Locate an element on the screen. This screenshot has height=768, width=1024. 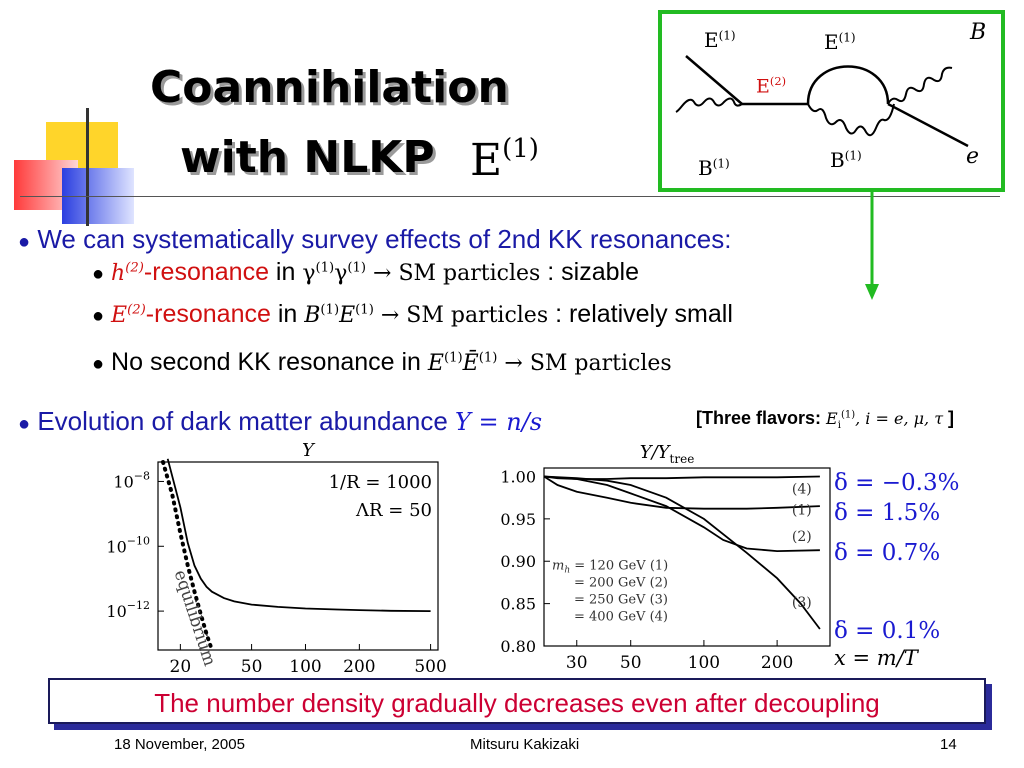
three-flavors-note: [Three flavors: Ei(1), i = e, μ, τ ] is located at coordinates (825, 420).